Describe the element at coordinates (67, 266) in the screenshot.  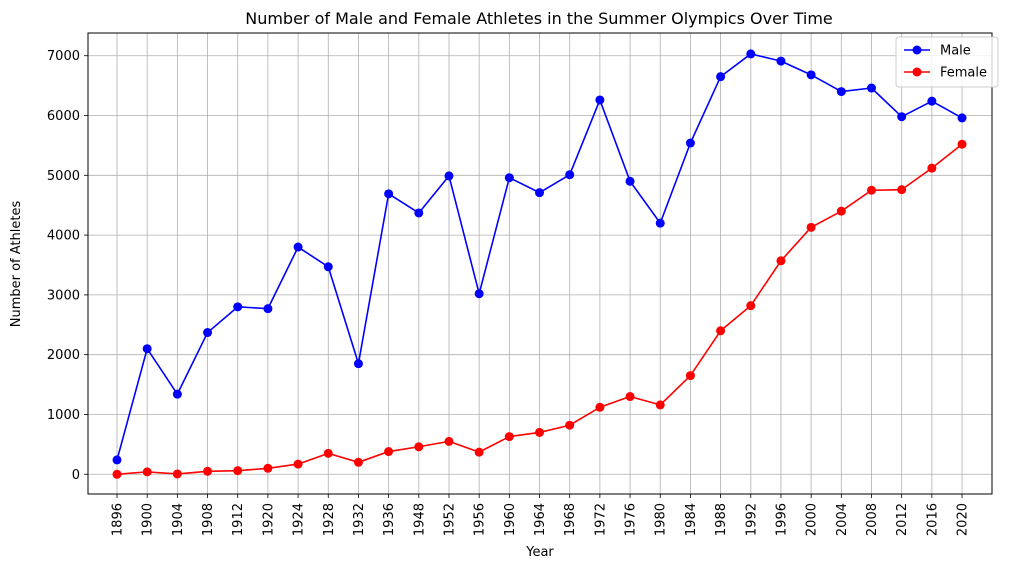
I see `y-axis-ticks: 0 1000 2000 3000 4000 5000 6000 7000` at that location.